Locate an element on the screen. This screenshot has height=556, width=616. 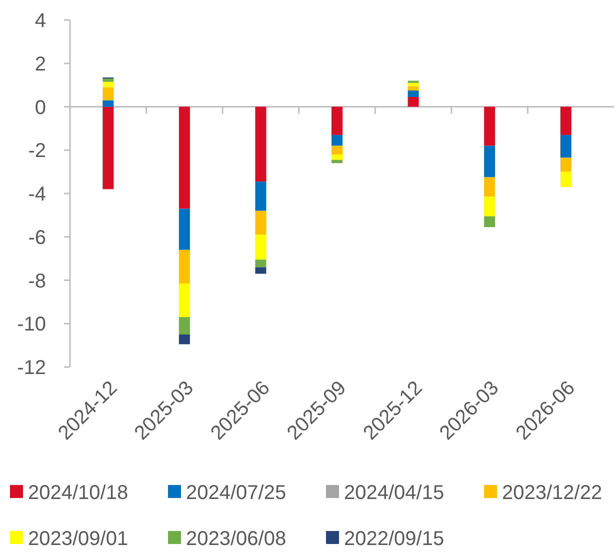
y-tick-label: 2 is located at coordinates (40, 64).